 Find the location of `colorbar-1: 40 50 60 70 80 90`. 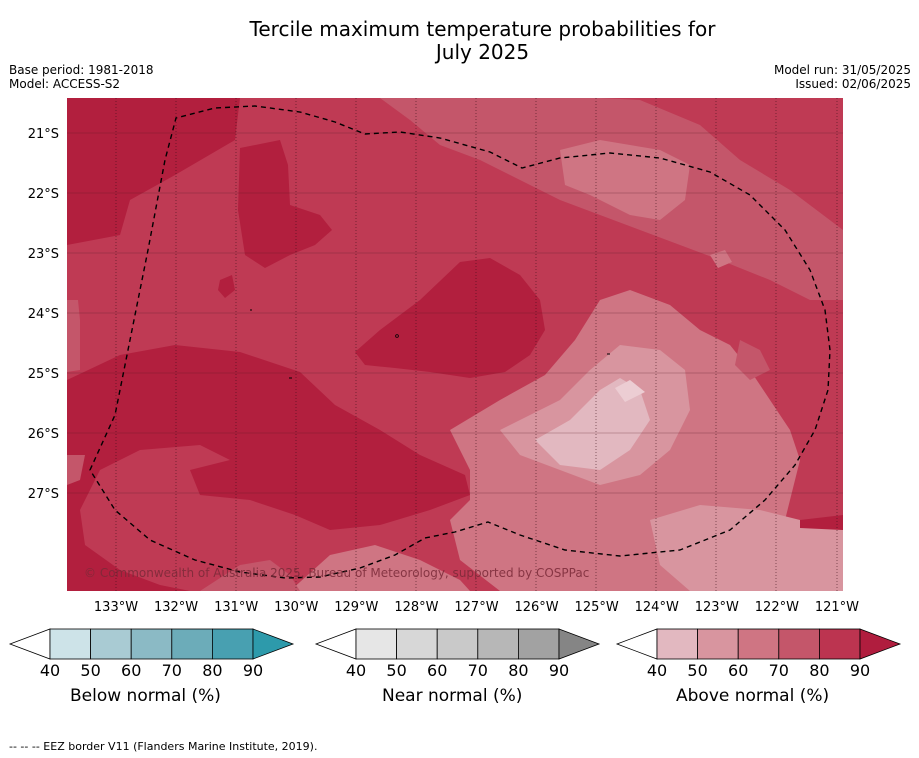

colorbar-1: 40 50 60 70 80 90 is located at coordinates (457, 654).